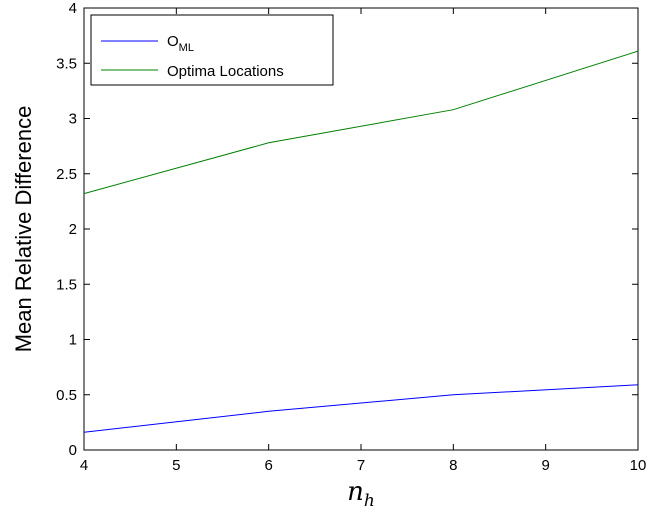 This screenshot has width=652, height=509. I want to click on y-tick-label: 3.5, so click(66, 63).